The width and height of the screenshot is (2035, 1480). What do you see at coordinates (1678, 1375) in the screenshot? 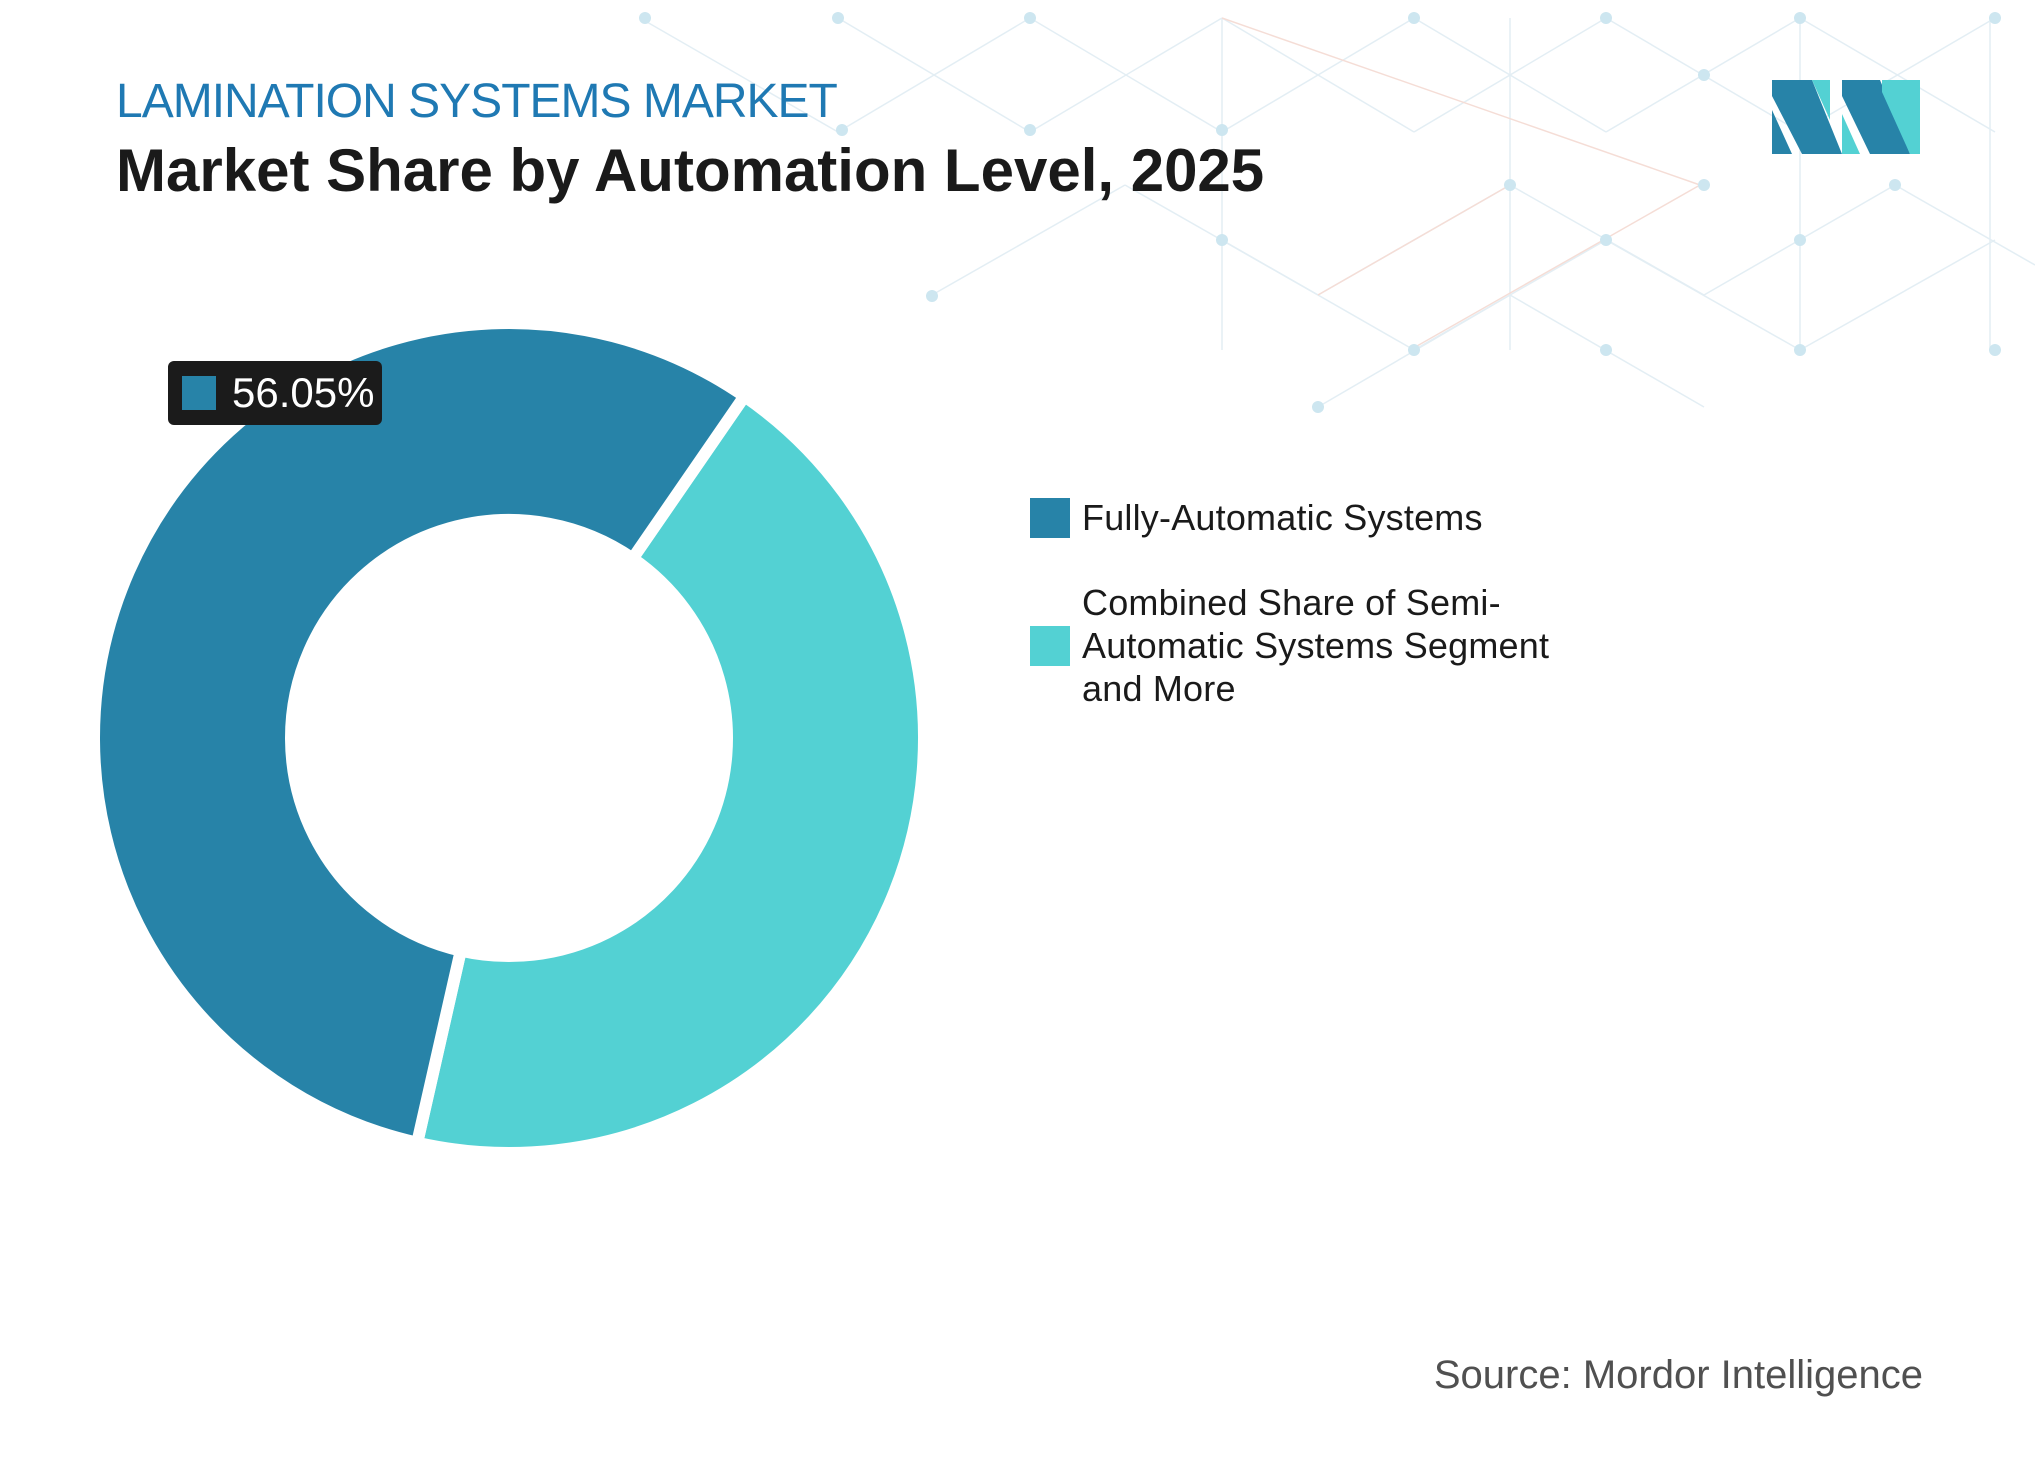
I see `source-note: Source: Mordor Intelligence` at bounding box center [1678, 1375].